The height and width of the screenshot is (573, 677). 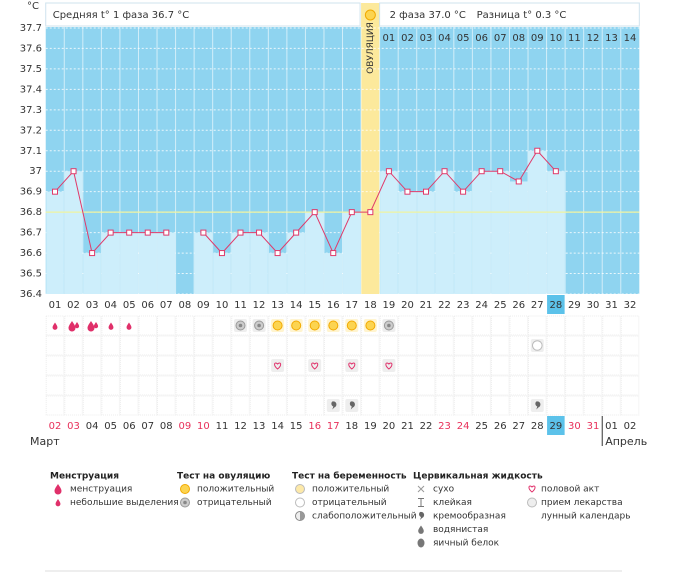 I want to click on calendar-date: 27, so click(x=518, y=426).